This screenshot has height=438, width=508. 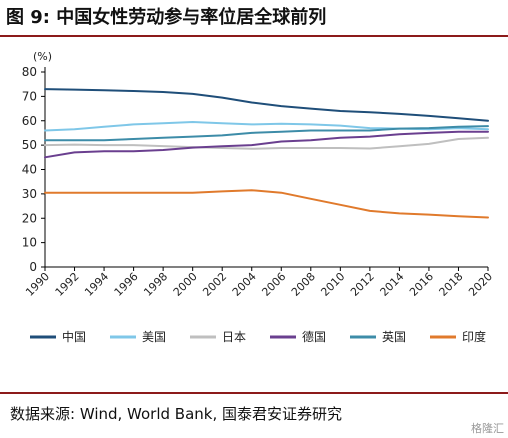 I want to click on y-unit-label: (%), so click(x=42, y=56).